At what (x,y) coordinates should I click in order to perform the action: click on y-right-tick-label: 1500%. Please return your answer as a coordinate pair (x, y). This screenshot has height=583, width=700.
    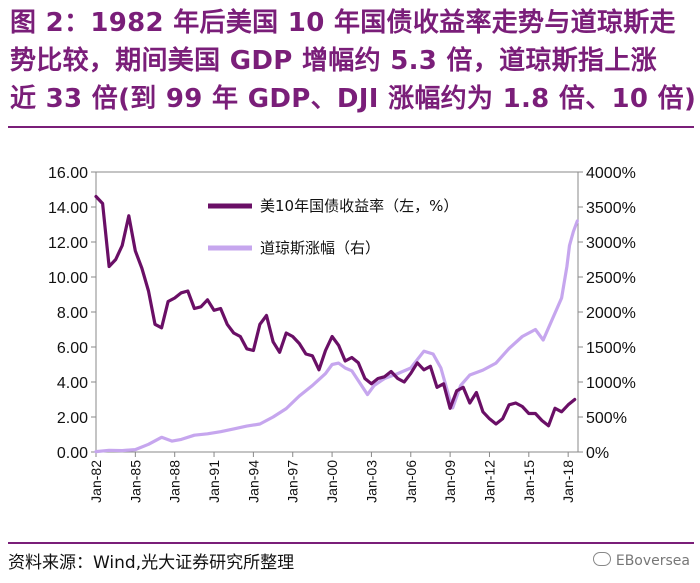
    Looking at the image, I should click on (611, 348).